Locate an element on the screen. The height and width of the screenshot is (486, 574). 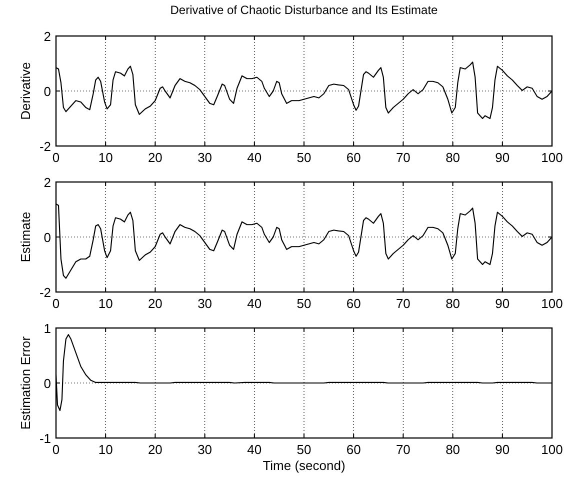
chart-title: Derivative of Chaotic Disturbance and Its Estimate is located at coordinates (304, 10).